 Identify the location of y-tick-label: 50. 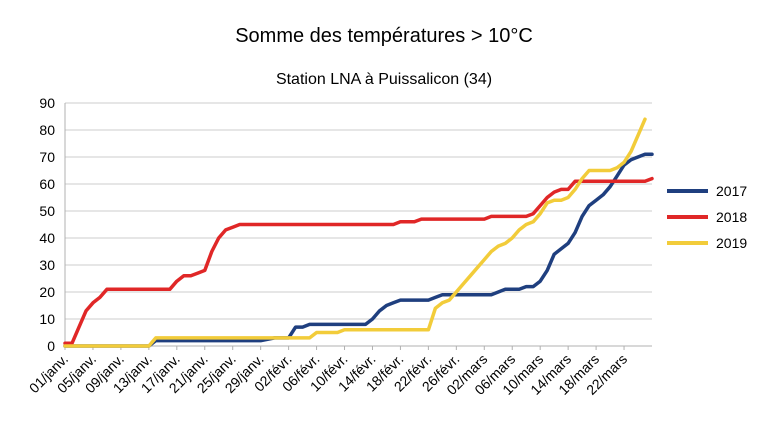
(47, 211).